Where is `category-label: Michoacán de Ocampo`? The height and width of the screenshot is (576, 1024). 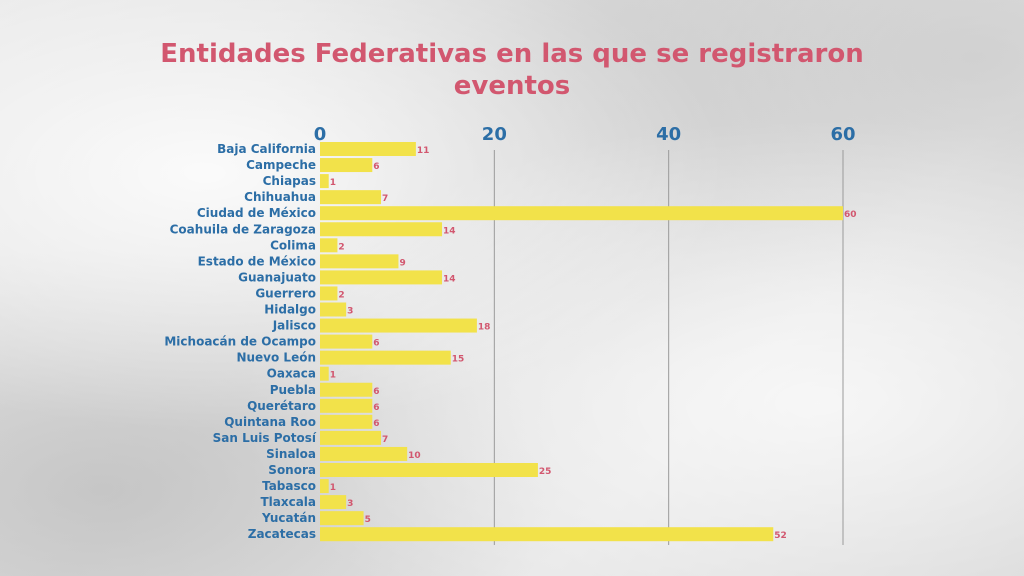 category-label: Michoacán de Ocampo is located at coordinates (240, 342).